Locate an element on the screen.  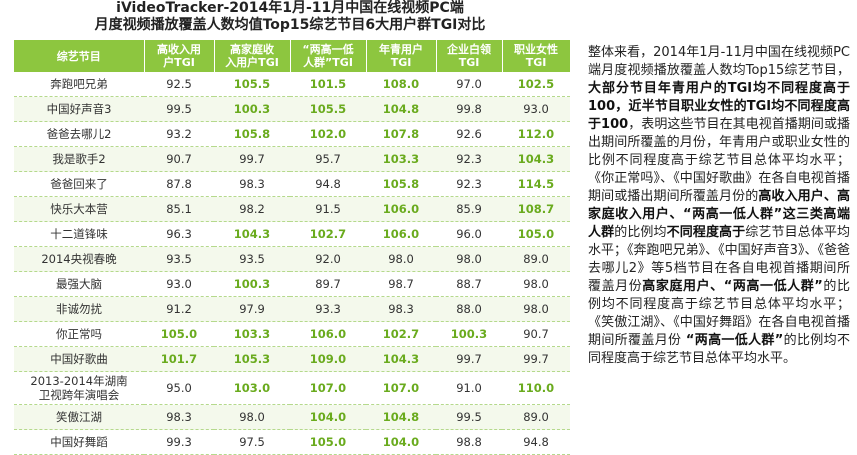
column-header-text: “两高一低 is located at coordinates (328, 49).